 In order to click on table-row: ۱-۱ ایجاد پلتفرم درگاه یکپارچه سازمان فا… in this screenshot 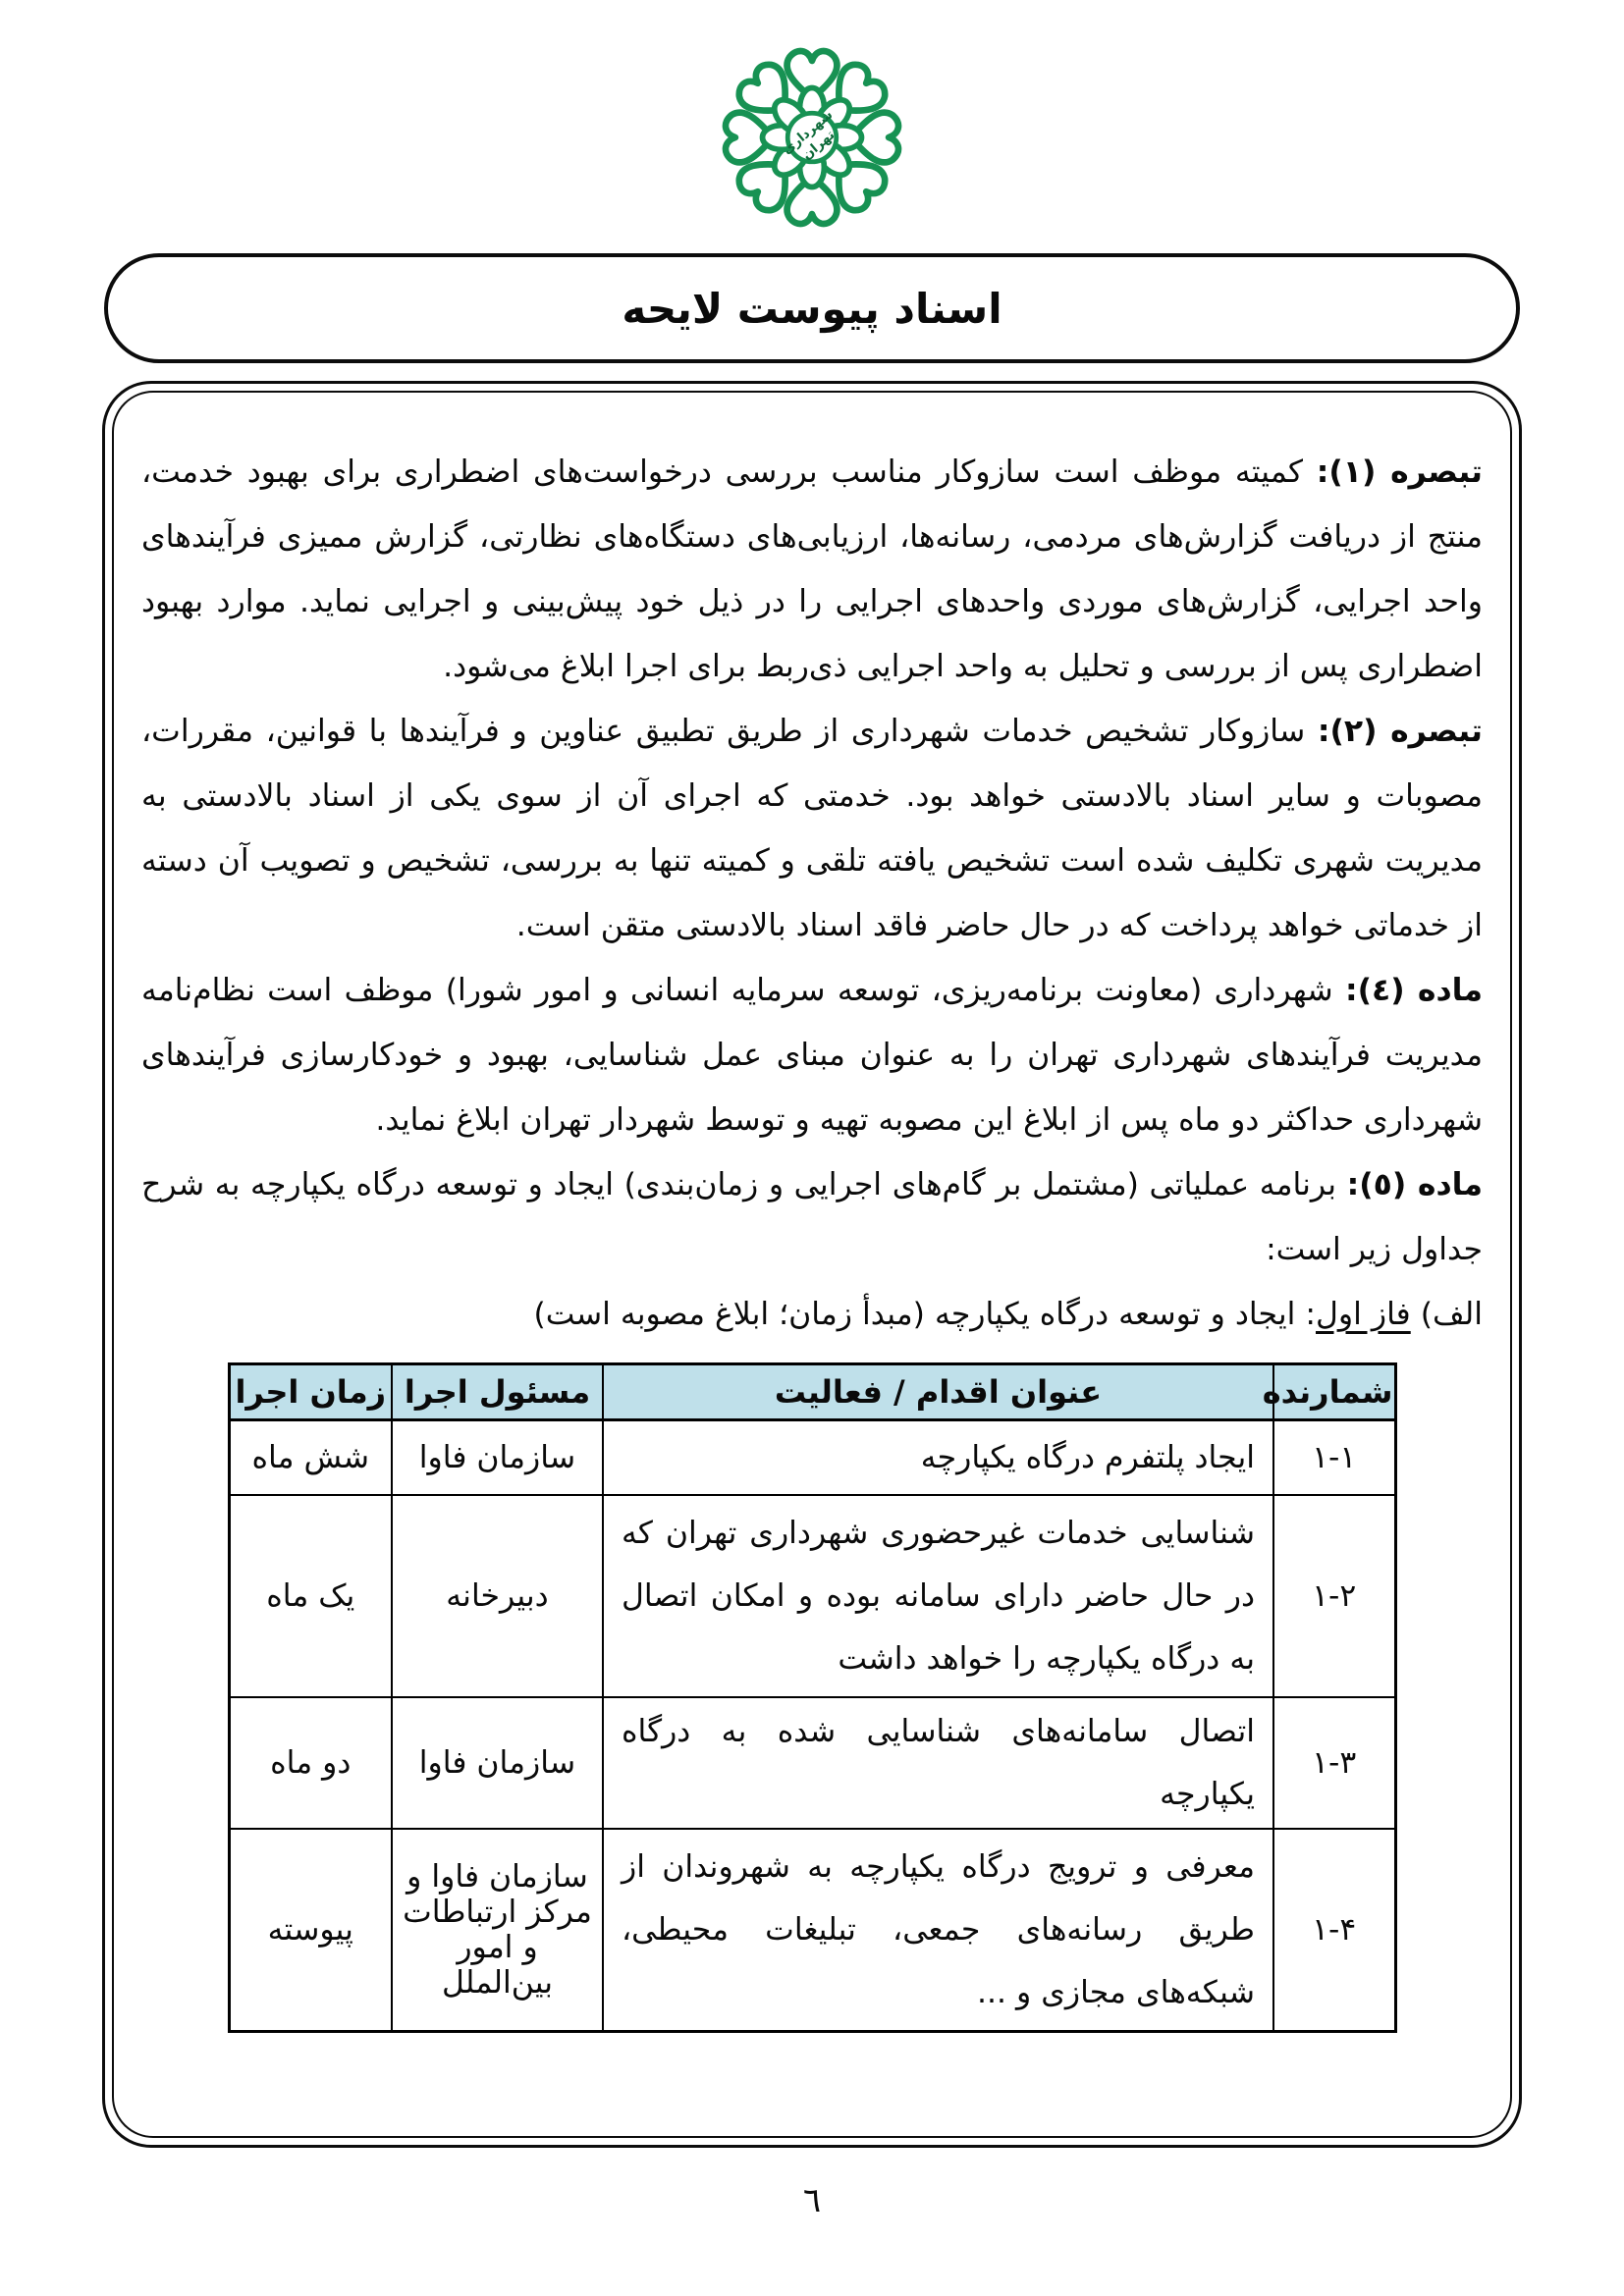, I will do `click(812, 1457)`.